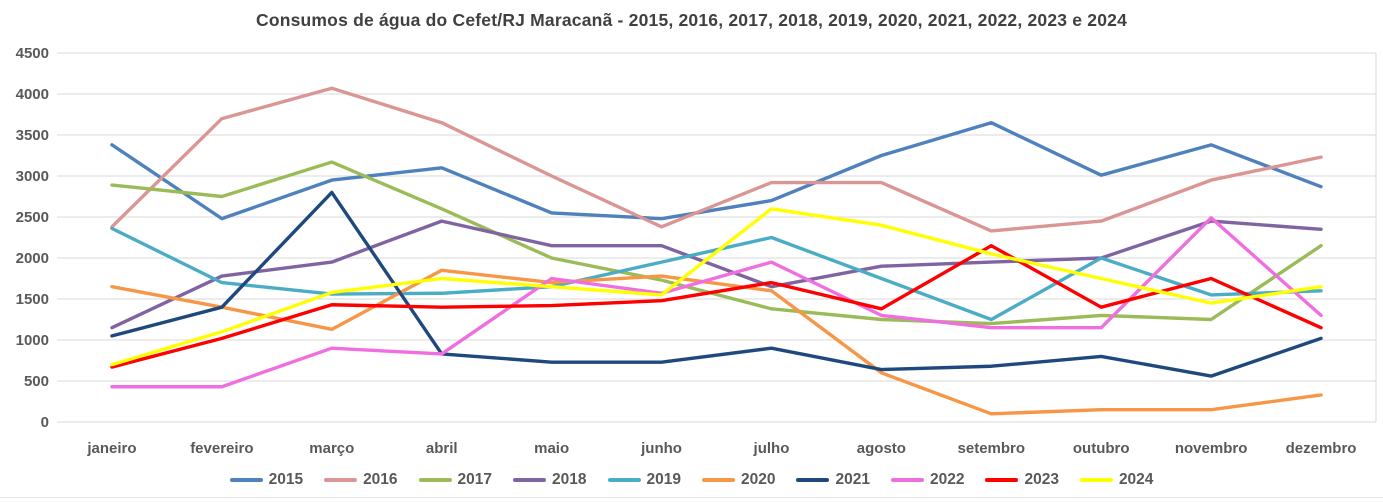  What do you see at coordinates (569, 479) in the screenshot?
I see `legend-label-2018: 2018` at bounding box center [569, 479].